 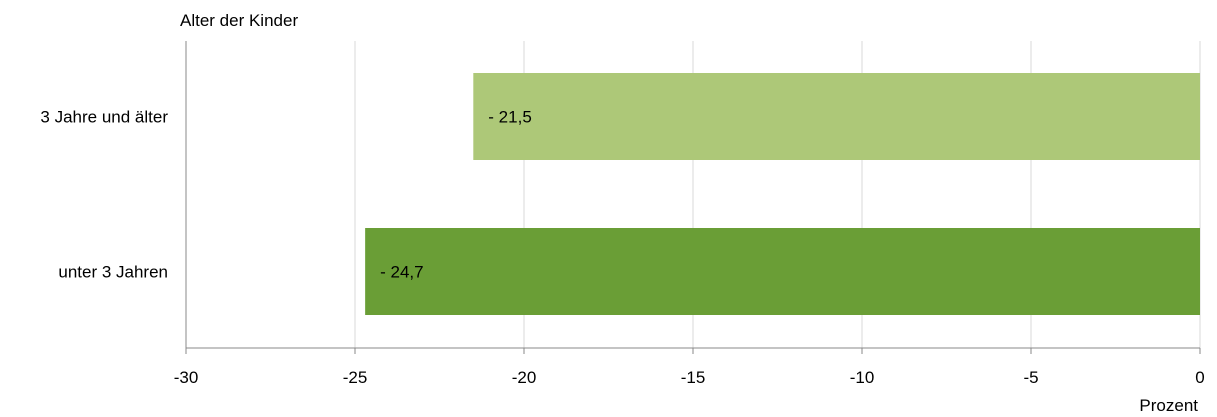 What do you see at coordinates (355, 377) in the screenshot?
I see `tick-label: -25` at bounding box center [355, 377].